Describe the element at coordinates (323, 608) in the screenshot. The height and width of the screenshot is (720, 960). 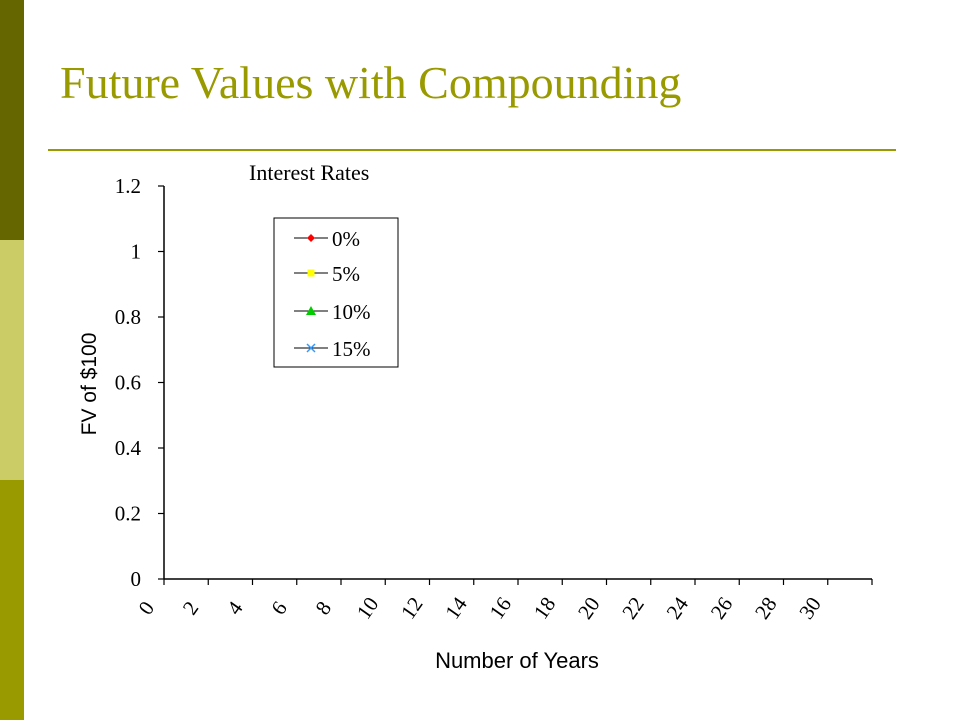
I see `x-tick-label: 8` at that location.